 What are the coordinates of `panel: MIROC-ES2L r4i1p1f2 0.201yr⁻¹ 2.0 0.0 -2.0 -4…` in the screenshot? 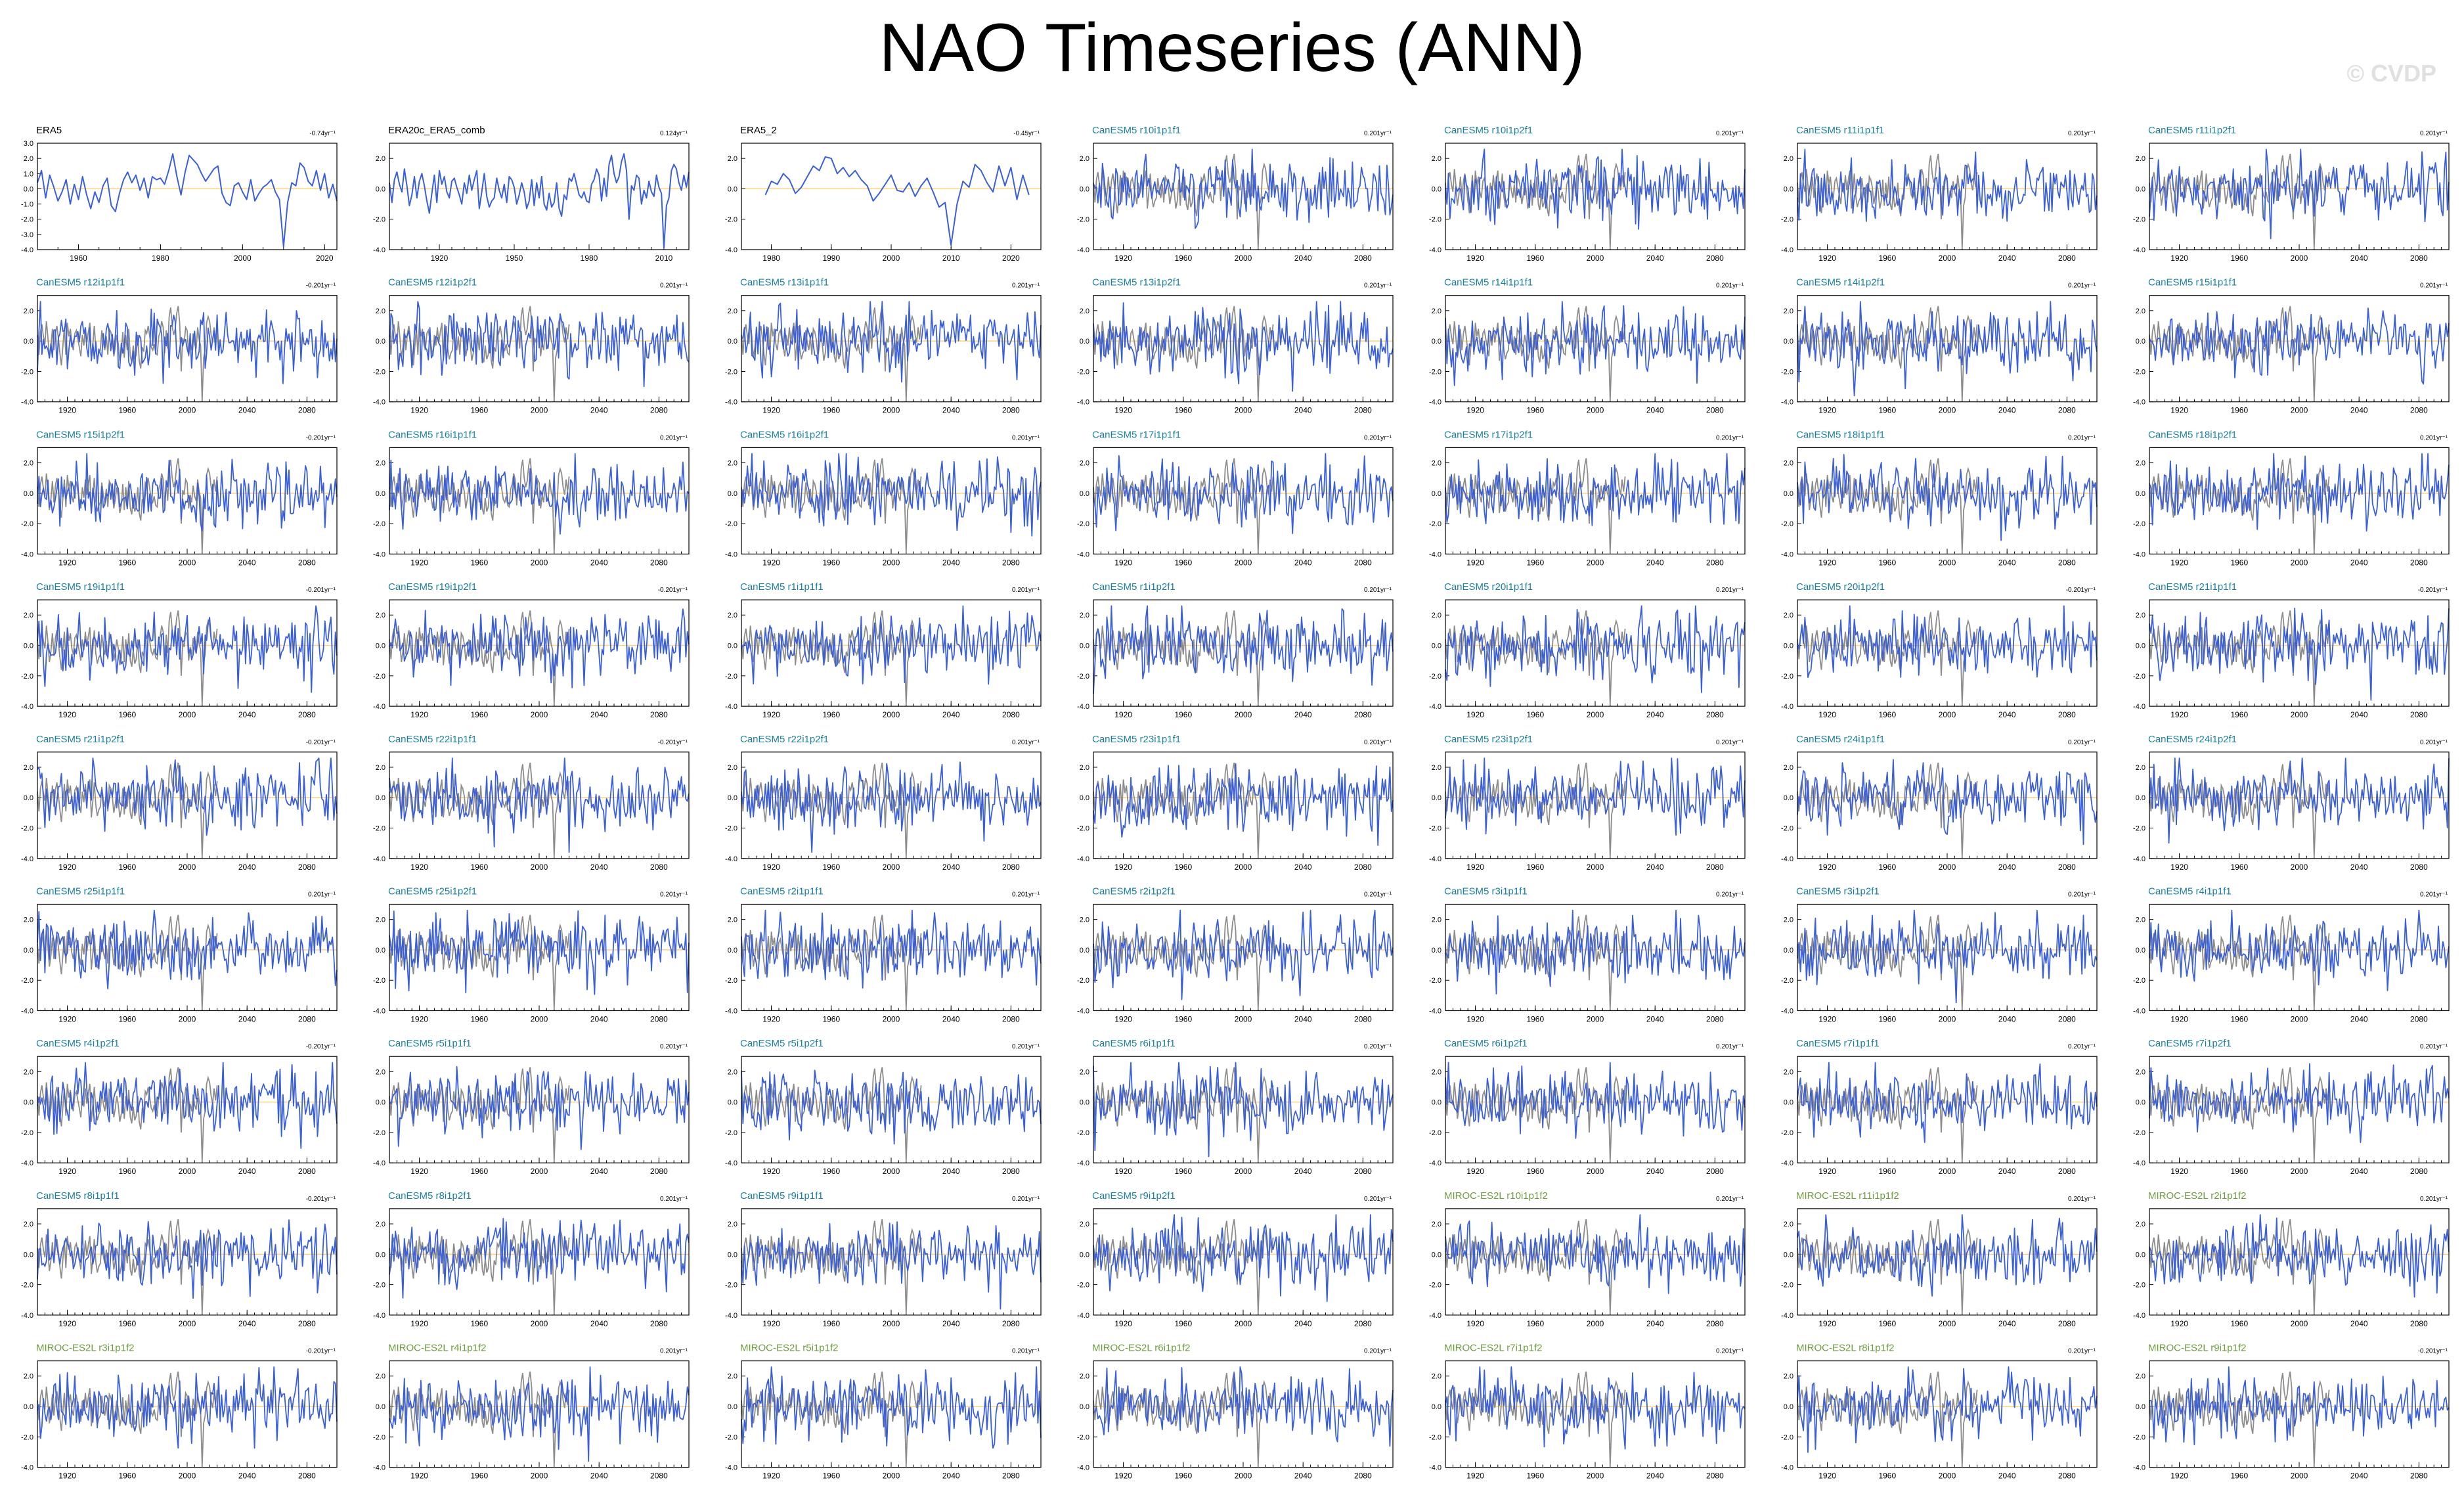 It's located at (531, 1412).